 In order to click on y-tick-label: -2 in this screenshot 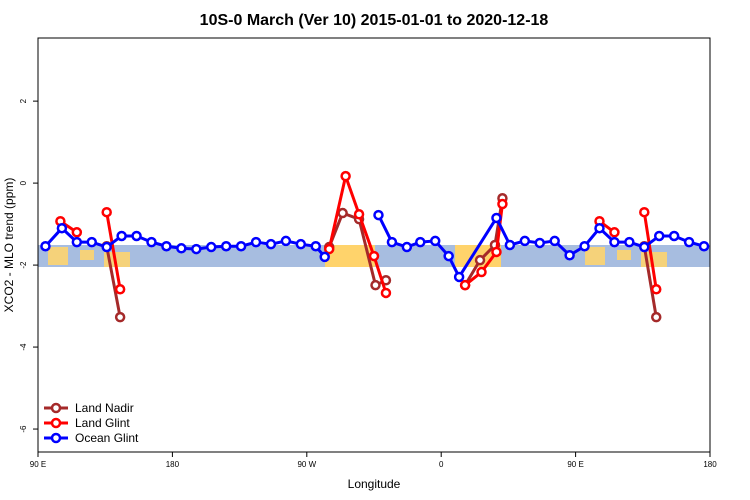, I will do `click(23, 265)`.